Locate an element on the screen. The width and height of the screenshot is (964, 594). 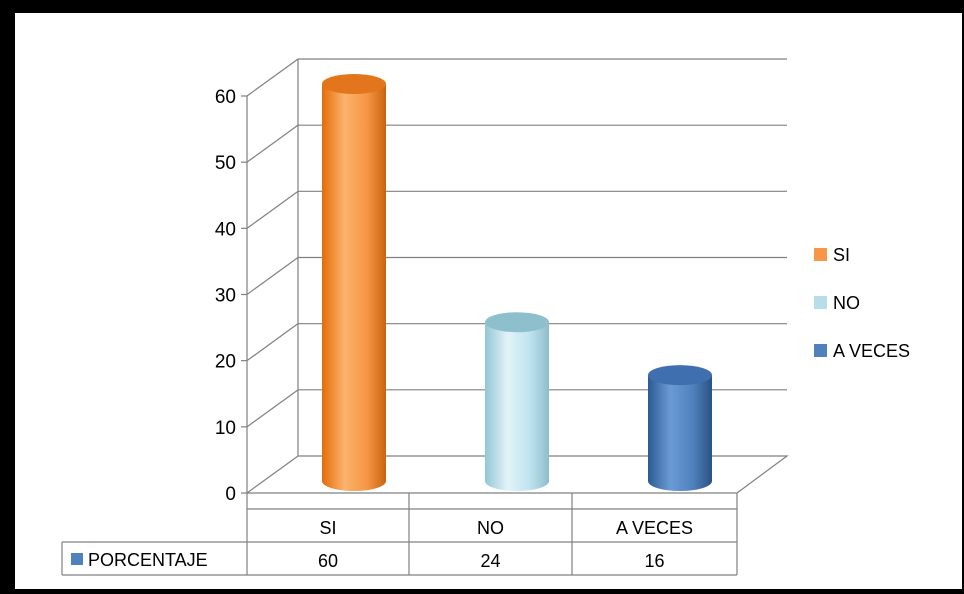
table-value: 24 is located at coordinates (490, 561).